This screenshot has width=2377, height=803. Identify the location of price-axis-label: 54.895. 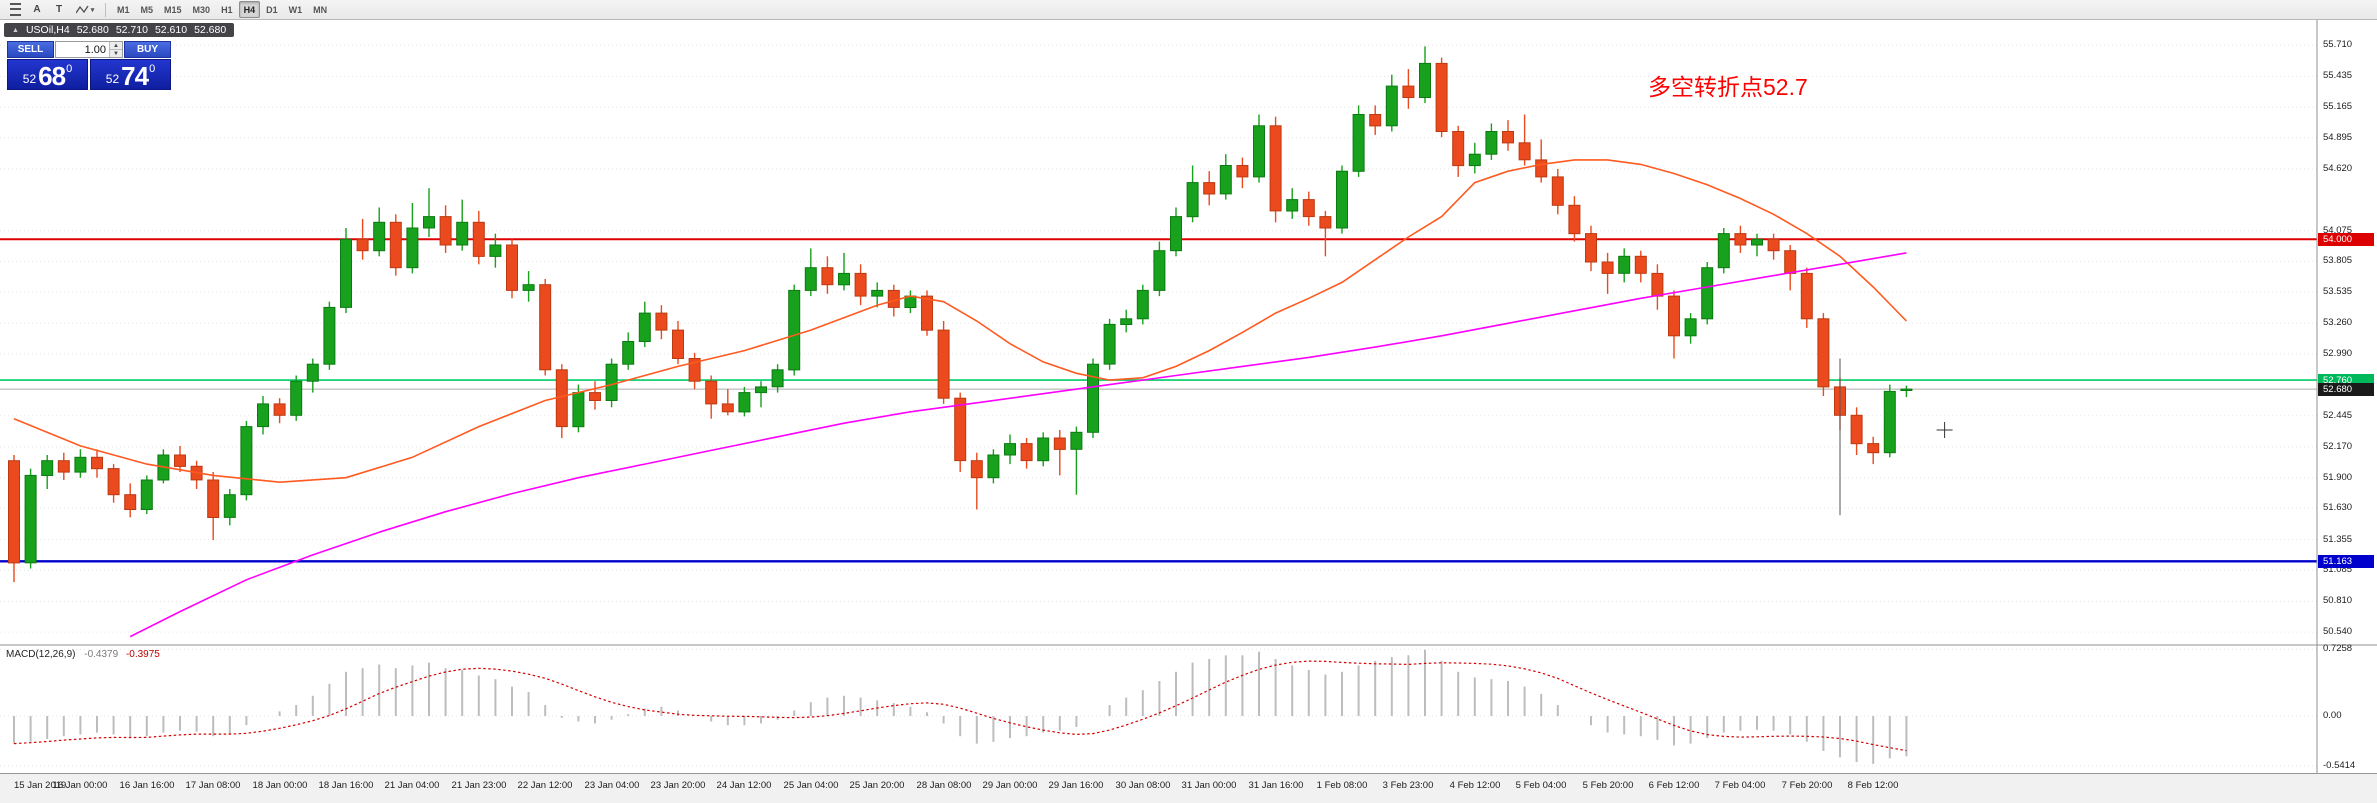
(2338, 137).